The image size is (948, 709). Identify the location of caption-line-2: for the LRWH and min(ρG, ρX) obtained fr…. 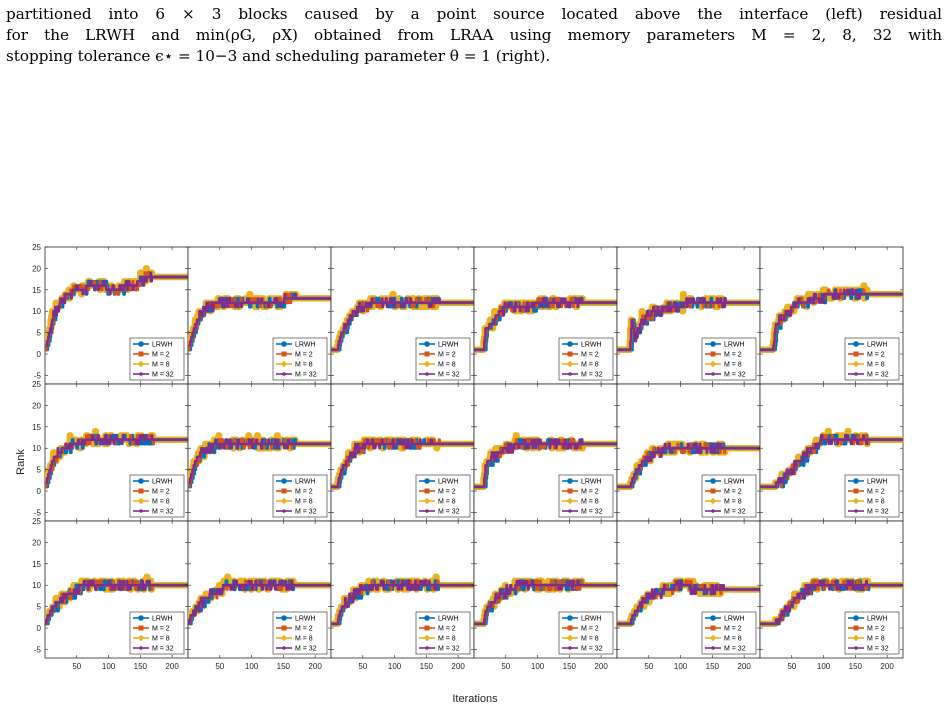
(474, 35).